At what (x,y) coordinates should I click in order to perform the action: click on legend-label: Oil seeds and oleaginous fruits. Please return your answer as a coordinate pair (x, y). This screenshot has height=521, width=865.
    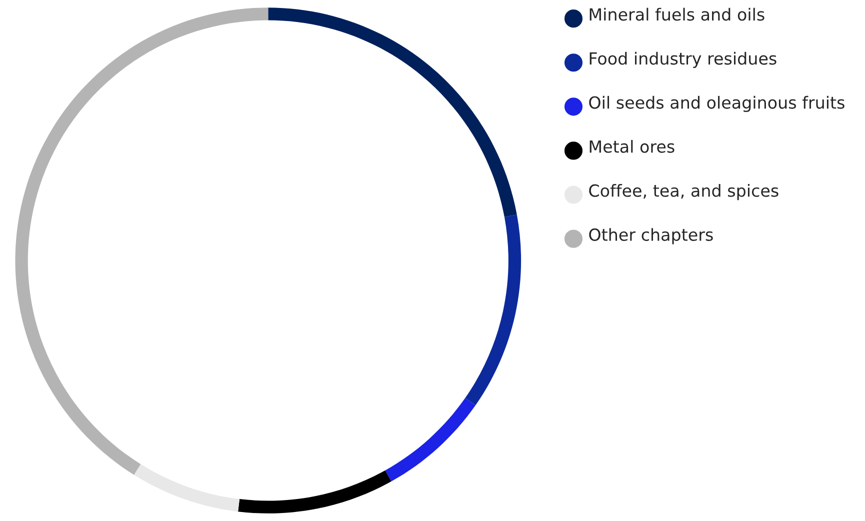
    Looking at the image, I should click on (716, 104).